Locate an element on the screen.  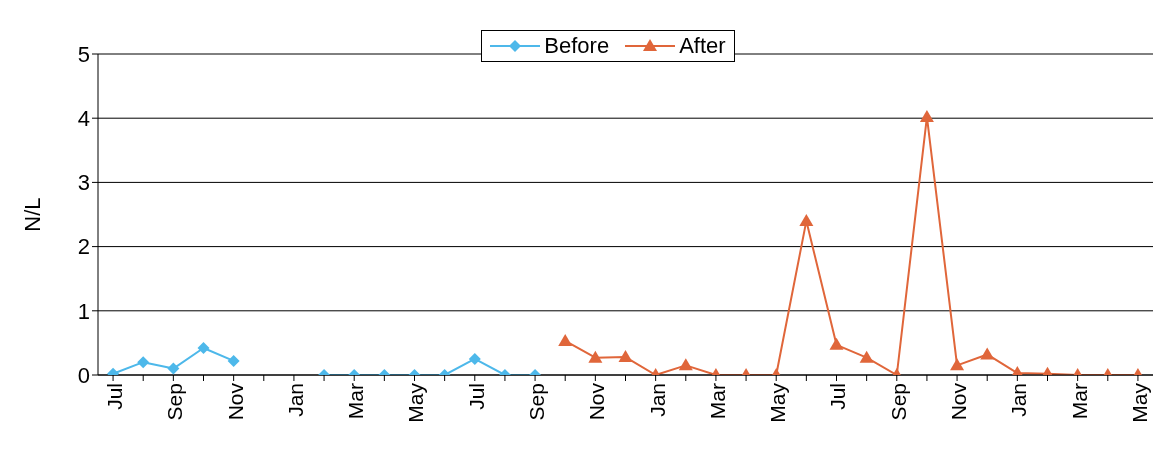
y-tick-label: 4 is located at coordinates (83, 119).